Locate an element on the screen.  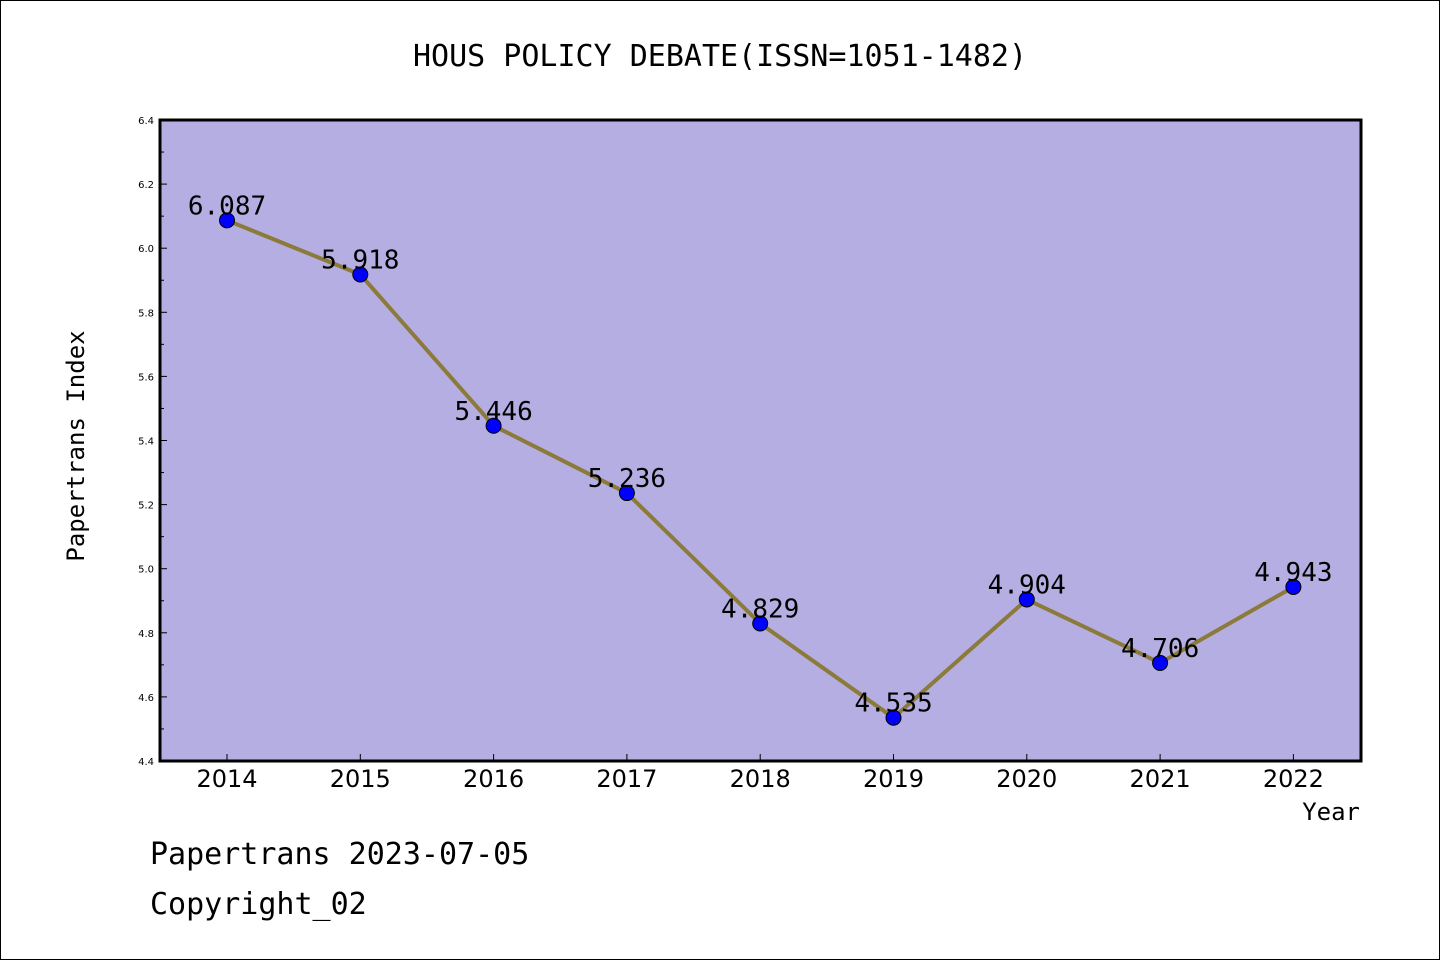
y-tick-label: 5.0 is located at coordinates (146, 570).